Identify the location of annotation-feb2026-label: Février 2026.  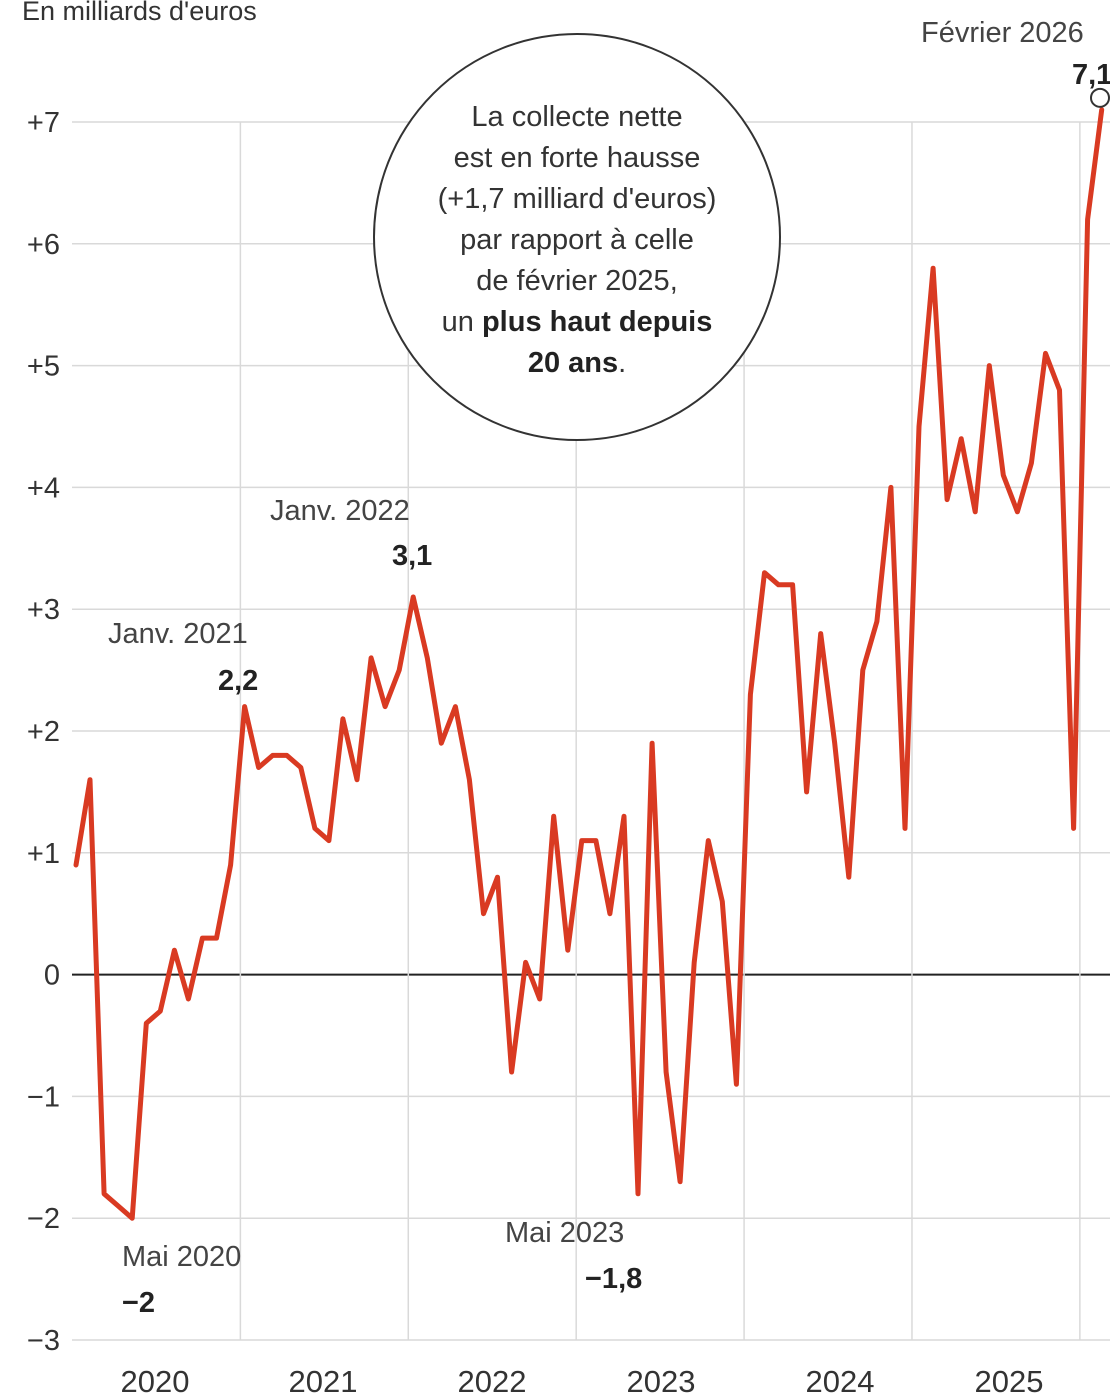
(1002, 33).